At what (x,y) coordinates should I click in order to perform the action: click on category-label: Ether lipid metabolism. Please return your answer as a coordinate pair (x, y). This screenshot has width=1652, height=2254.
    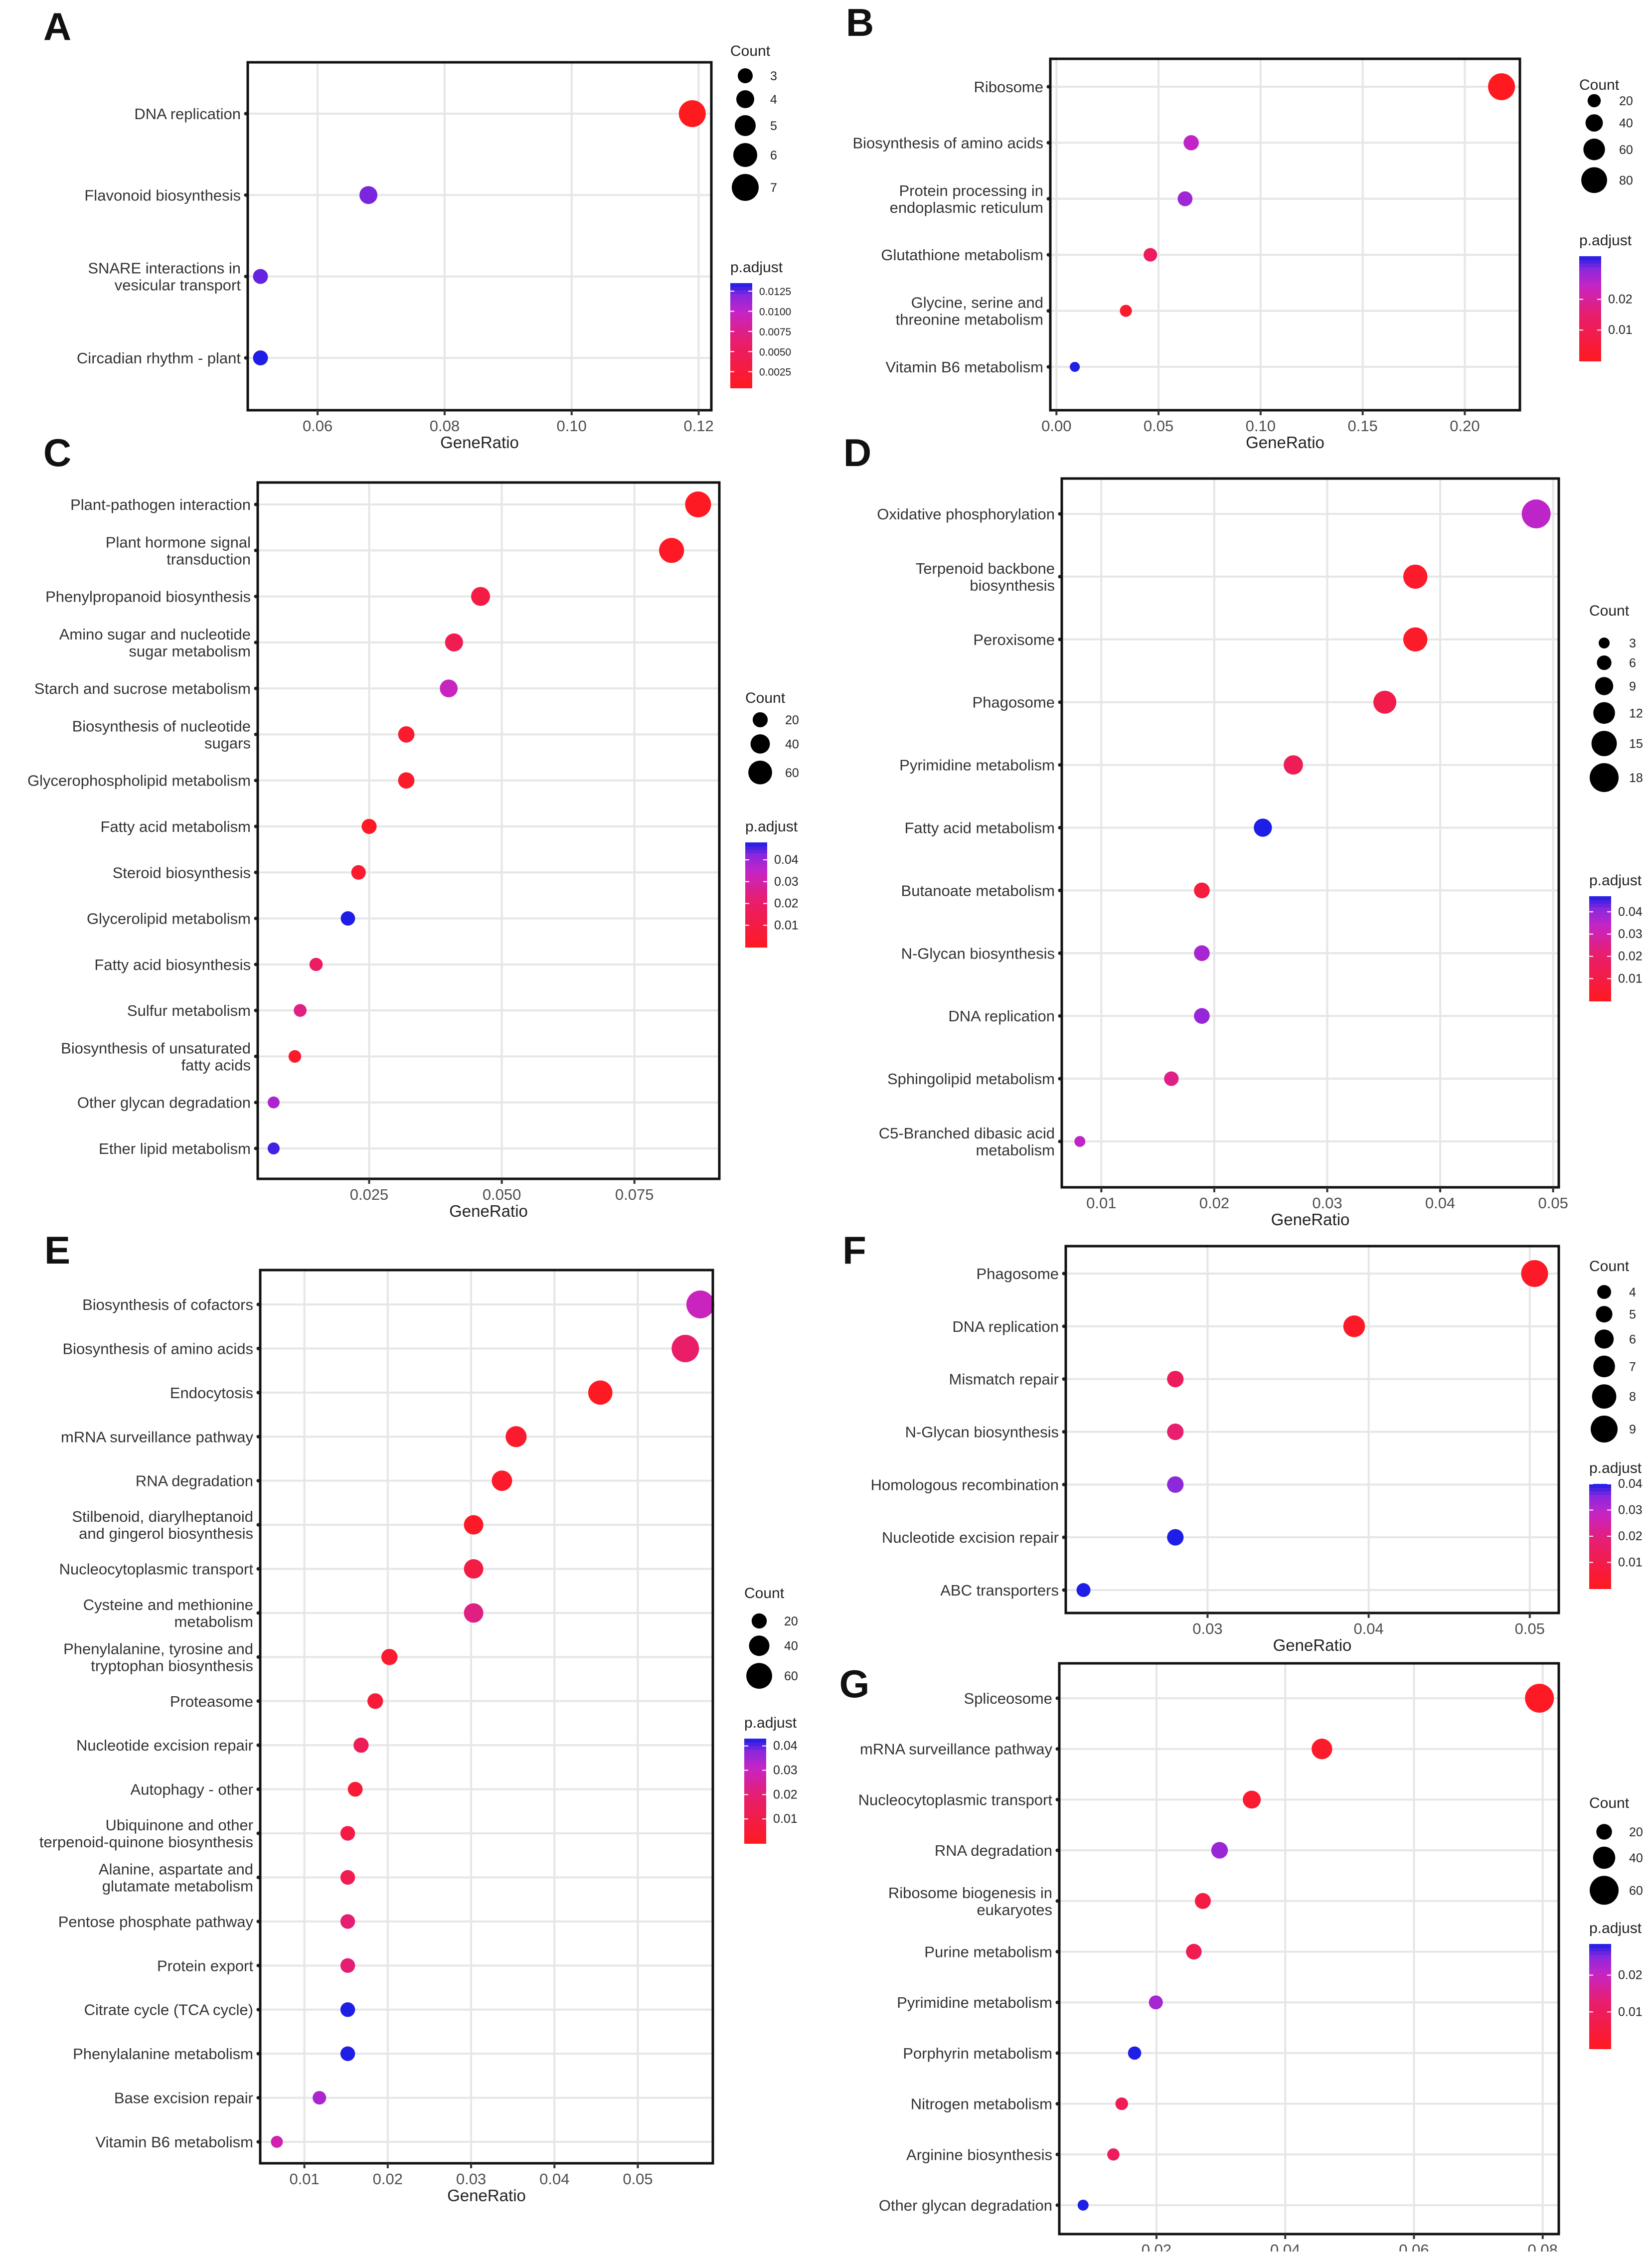
    Looking at the image, I should click on (175, 1148).